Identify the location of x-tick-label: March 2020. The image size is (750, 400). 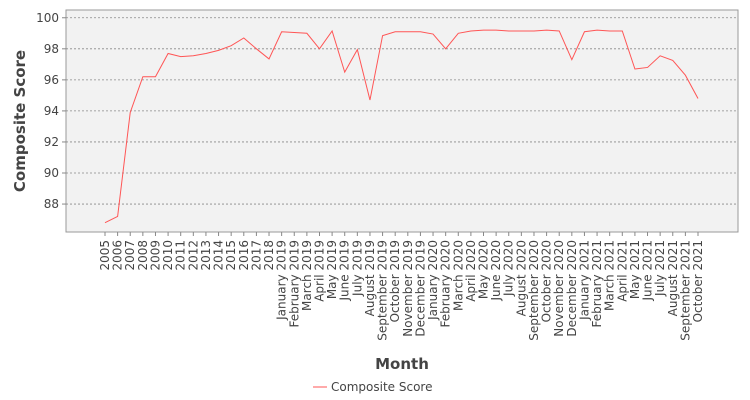
(458, 275).